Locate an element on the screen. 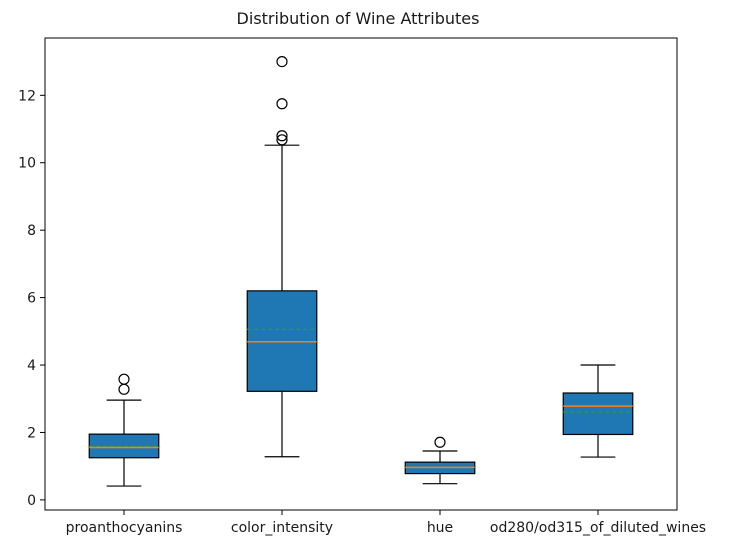  y-tick-label: 6 is located at coordinates (31, 299).